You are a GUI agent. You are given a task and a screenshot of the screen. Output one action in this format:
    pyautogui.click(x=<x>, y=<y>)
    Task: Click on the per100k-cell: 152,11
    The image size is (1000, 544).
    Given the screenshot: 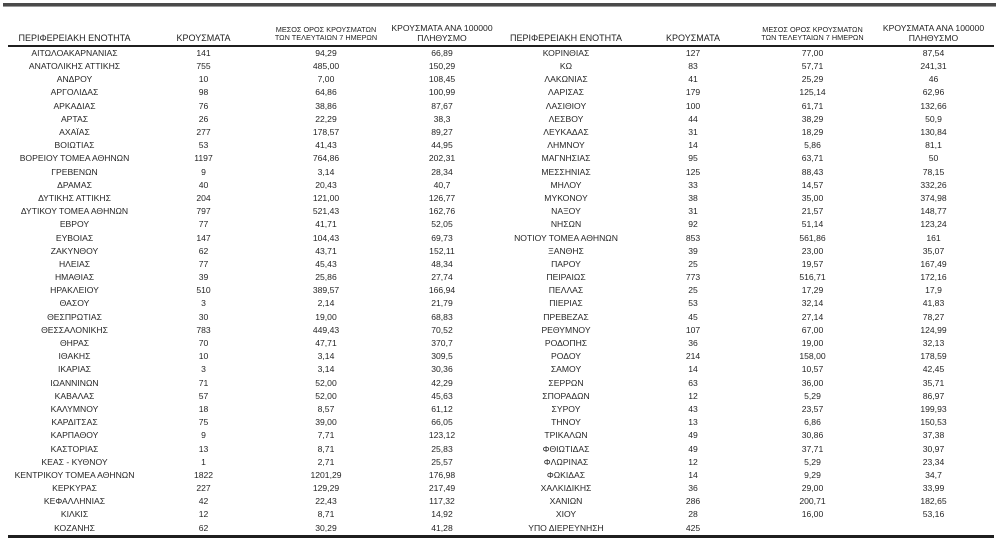 What is the action you would take?
    pyautogui.click(x=442, y=250)
    